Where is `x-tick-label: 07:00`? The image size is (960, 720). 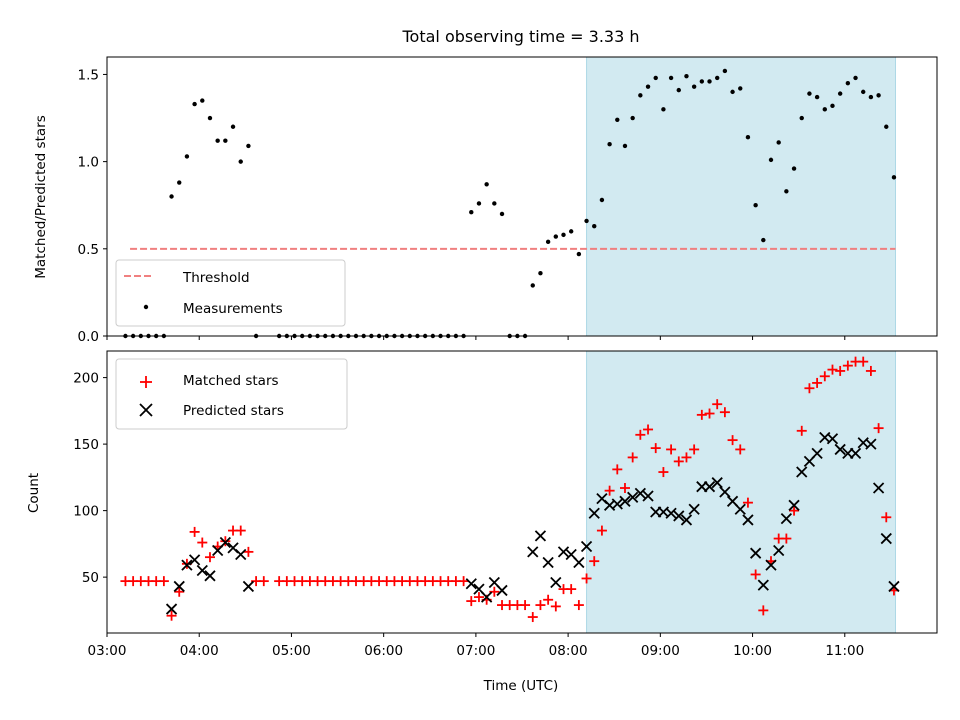
x-tick-label: 07:00 is located at coordinates (475, 651).